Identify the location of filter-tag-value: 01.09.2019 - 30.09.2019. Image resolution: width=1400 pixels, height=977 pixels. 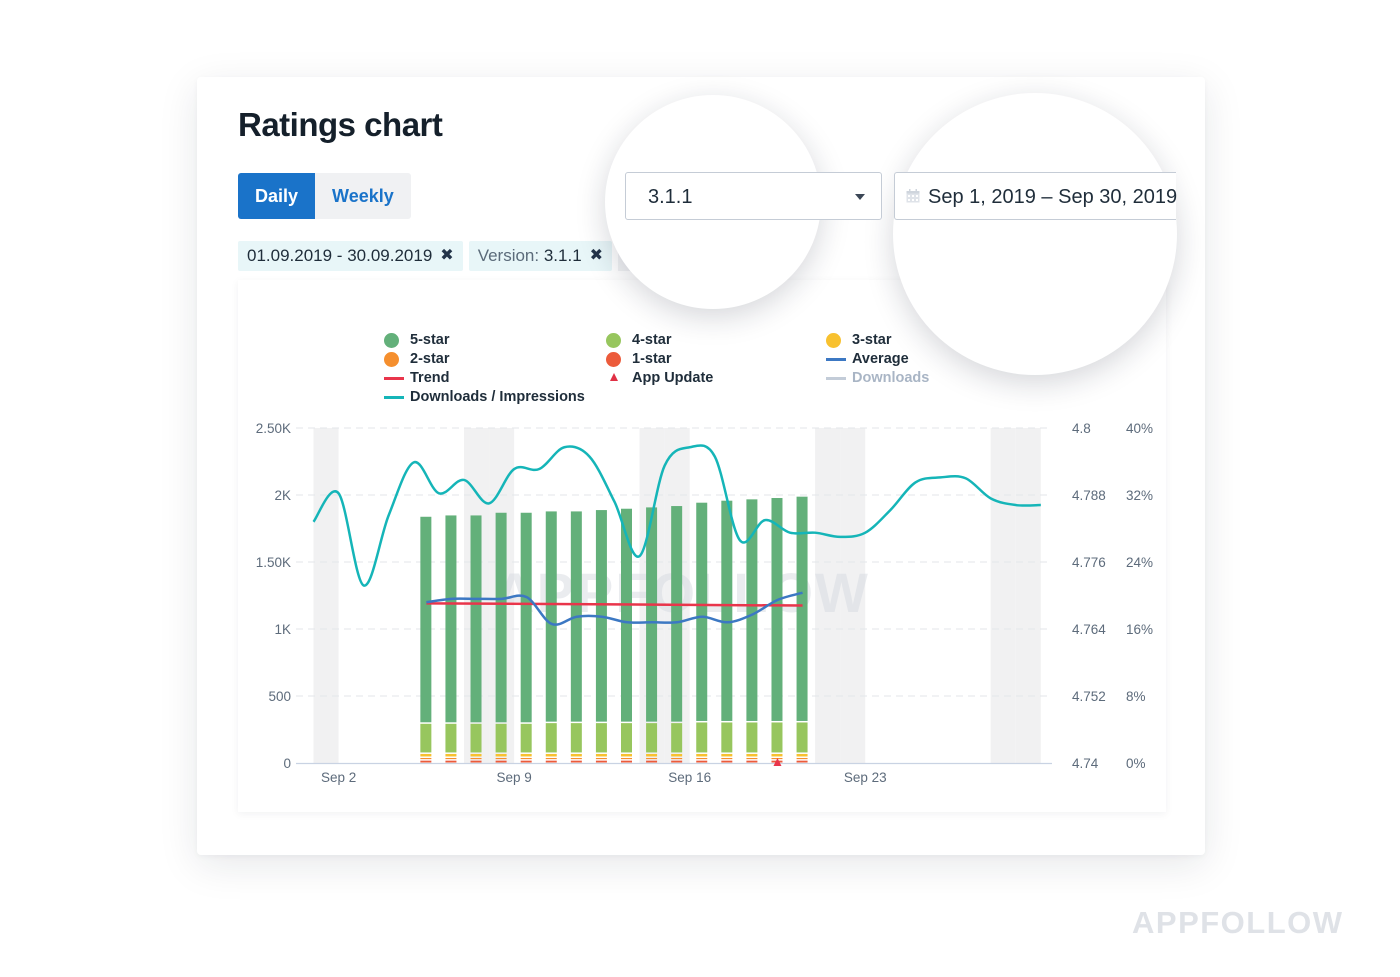
(340, 255).